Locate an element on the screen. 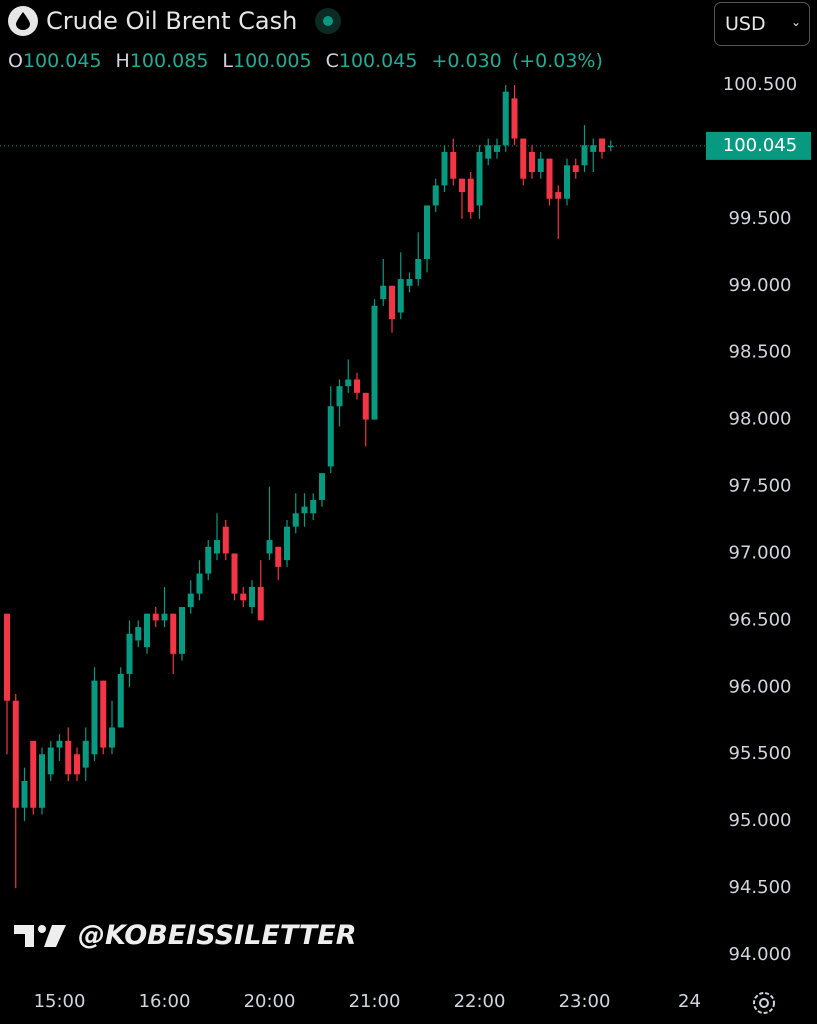 The height and width of the screenshot is (1024, 817). symbol-icon is located at coordinates (23, 21).